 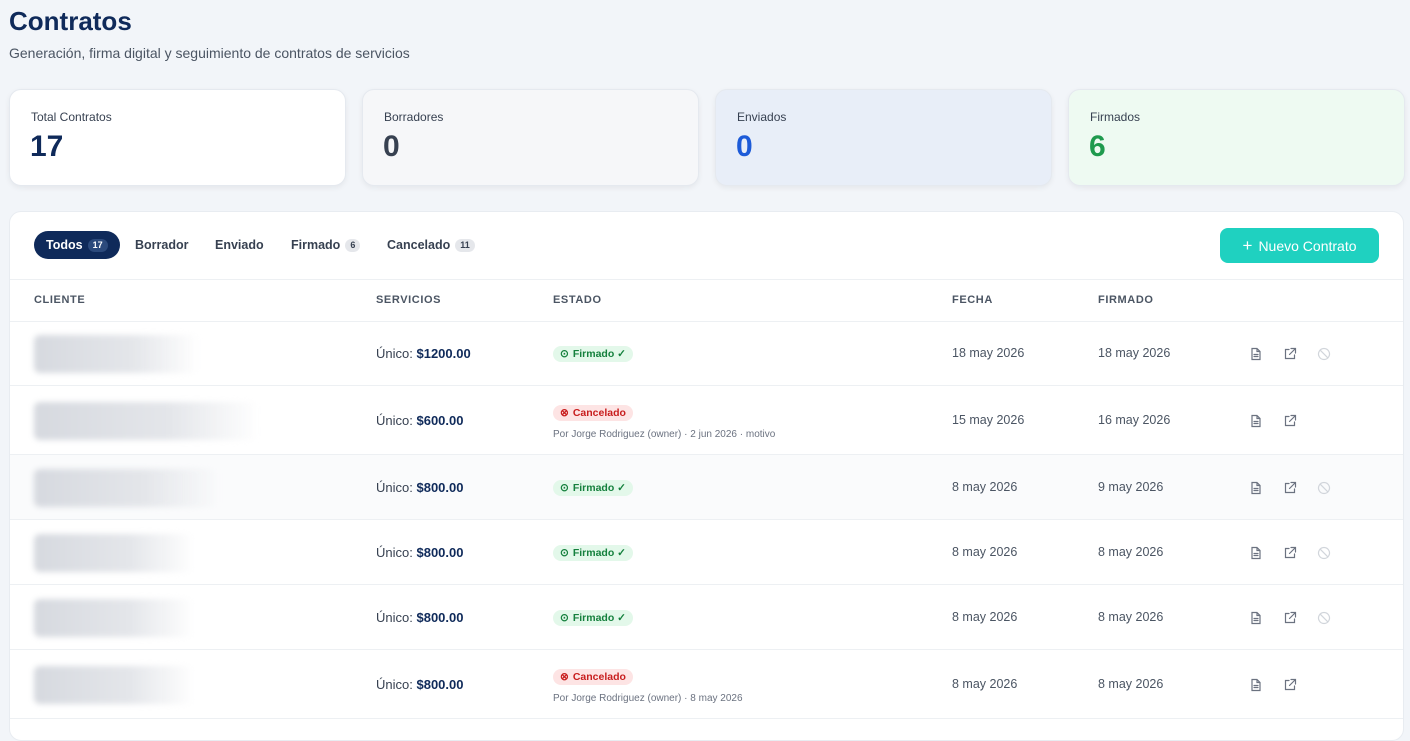 What do you see at coordinates (353, 245) in the screenshot?
I see `tab-count: 6` at bounding box center [353, 245].